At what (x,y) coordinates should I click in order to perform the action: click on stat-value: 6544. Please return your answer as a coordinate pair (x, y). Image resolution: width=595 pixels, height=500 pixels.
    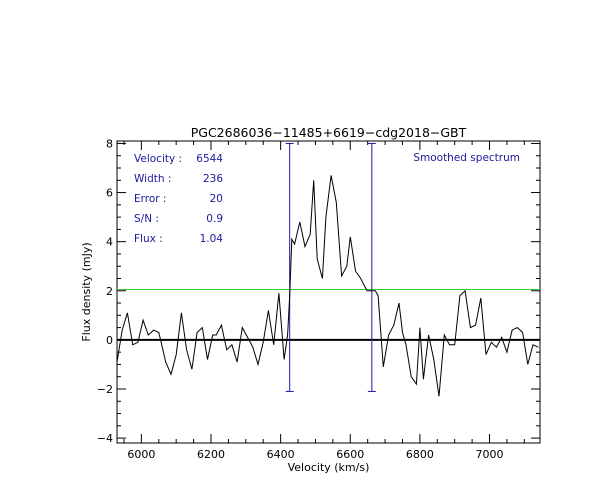
    Looking at the image, I should click on (209, 159).